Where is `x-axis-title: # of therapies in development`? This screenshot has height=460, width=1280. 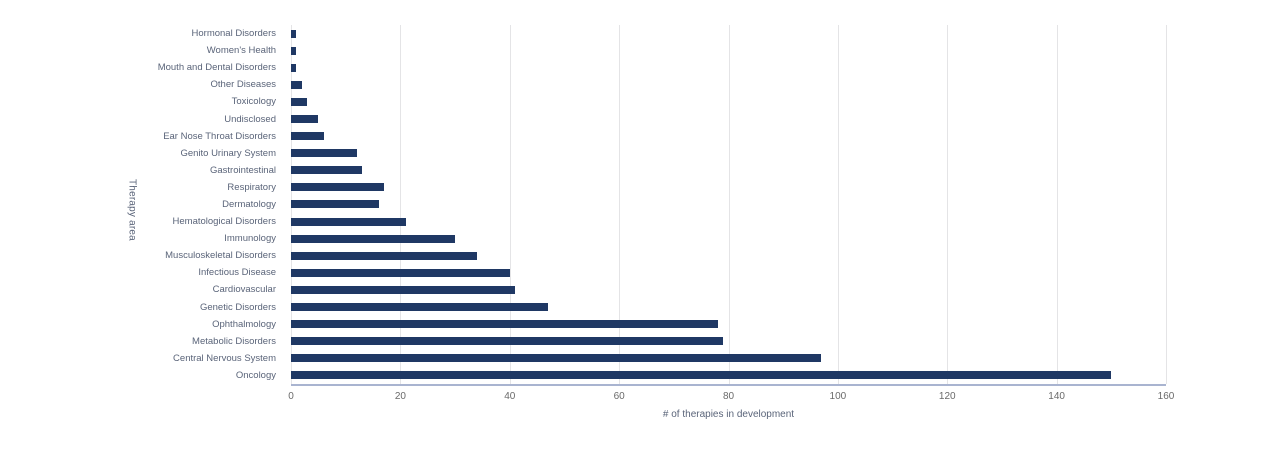
x-axis-title: # of therapies in development is located at coordinates (728, 414).